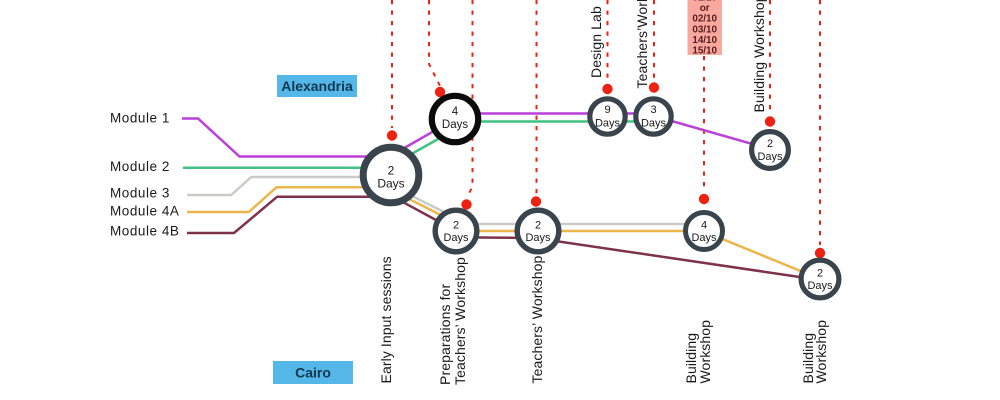  Describe the element at coordinates (704, 19) in the screenshot. I see `svg-text: 02/10` at that location.